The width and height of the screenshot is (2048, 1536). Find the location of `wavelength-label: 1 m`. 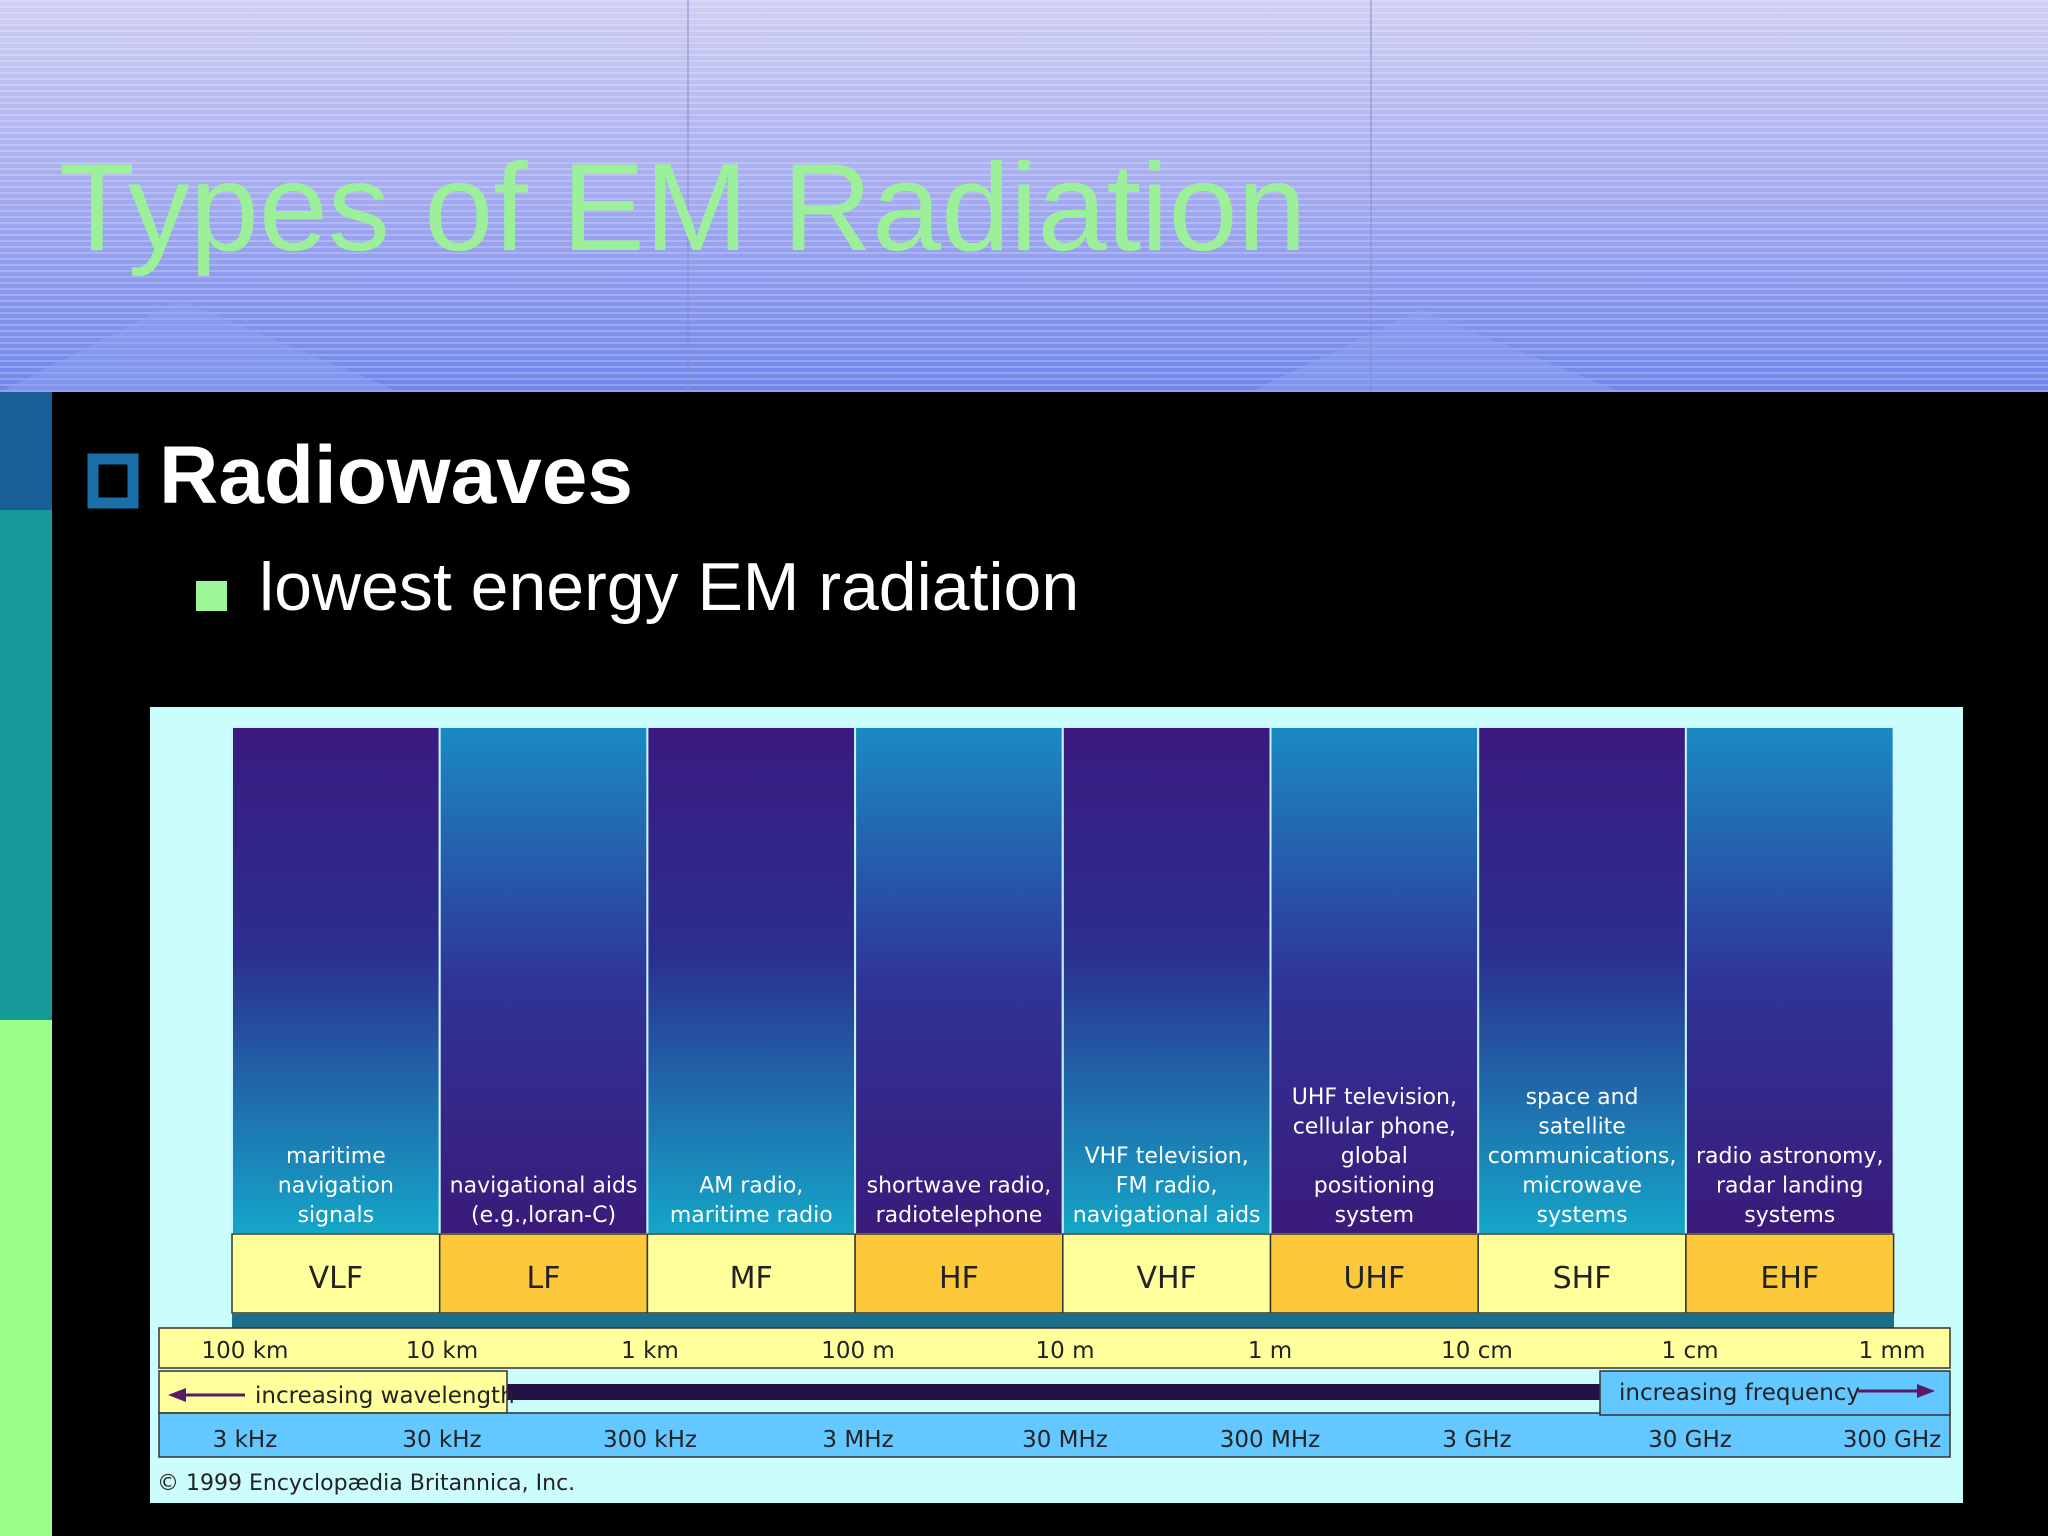

wavelength-label: 1 m is located at coordinates (1270, 1351).